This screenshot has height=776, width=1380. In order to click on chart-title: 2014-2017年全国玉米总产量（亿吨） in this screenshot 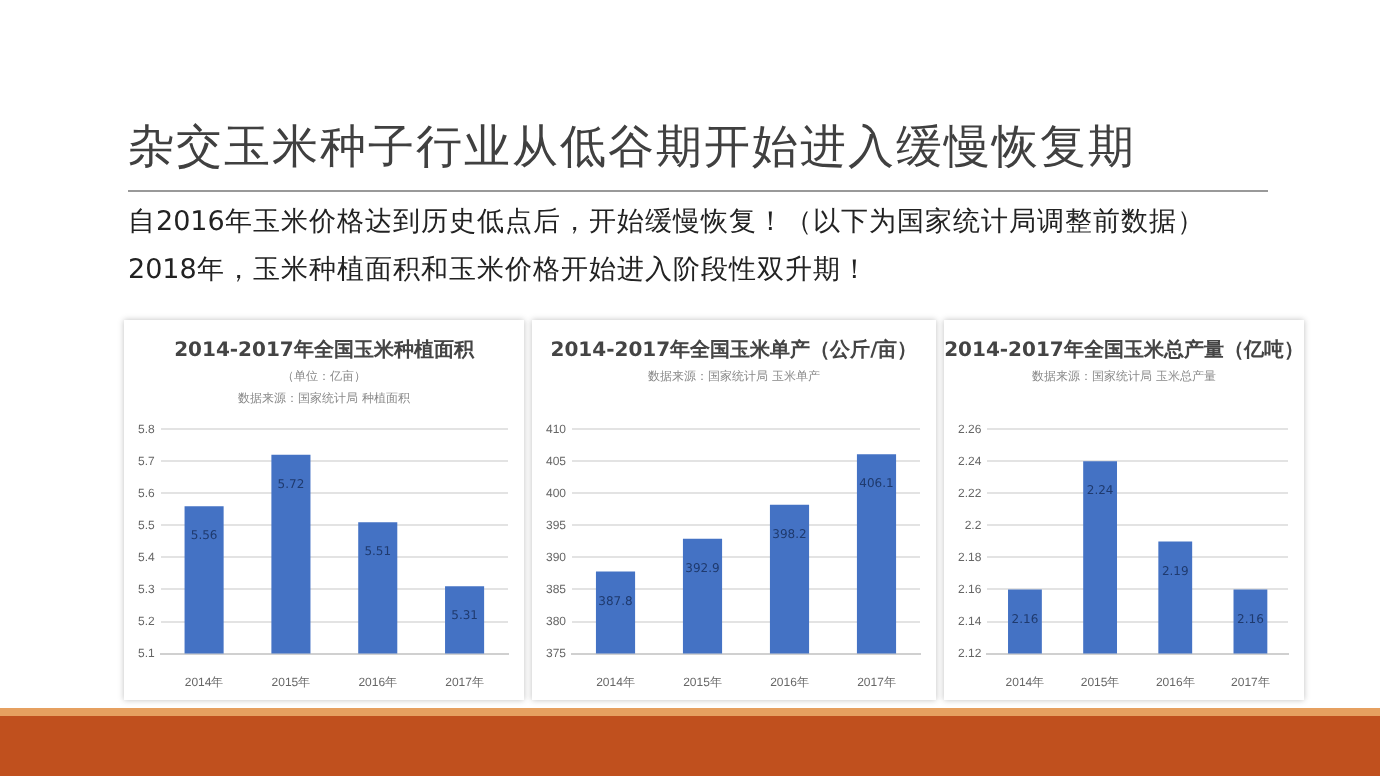, I will do `click(1124, 350)`.